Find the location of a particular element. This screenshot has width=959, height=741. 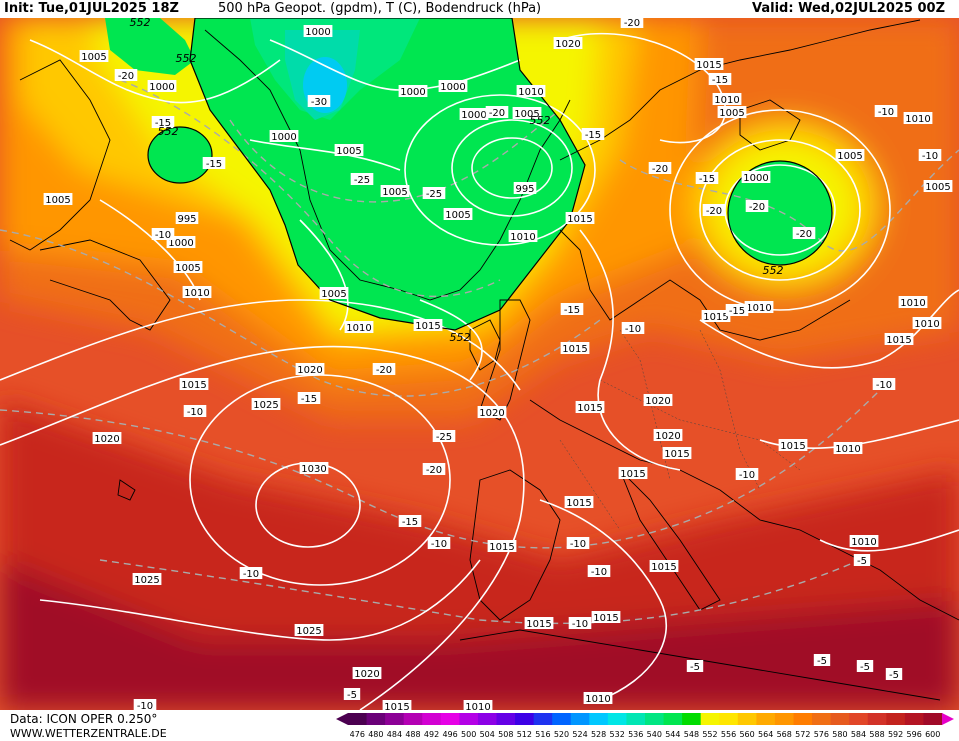

scale-tick-label: 584 is located at coordinates (858, 734).